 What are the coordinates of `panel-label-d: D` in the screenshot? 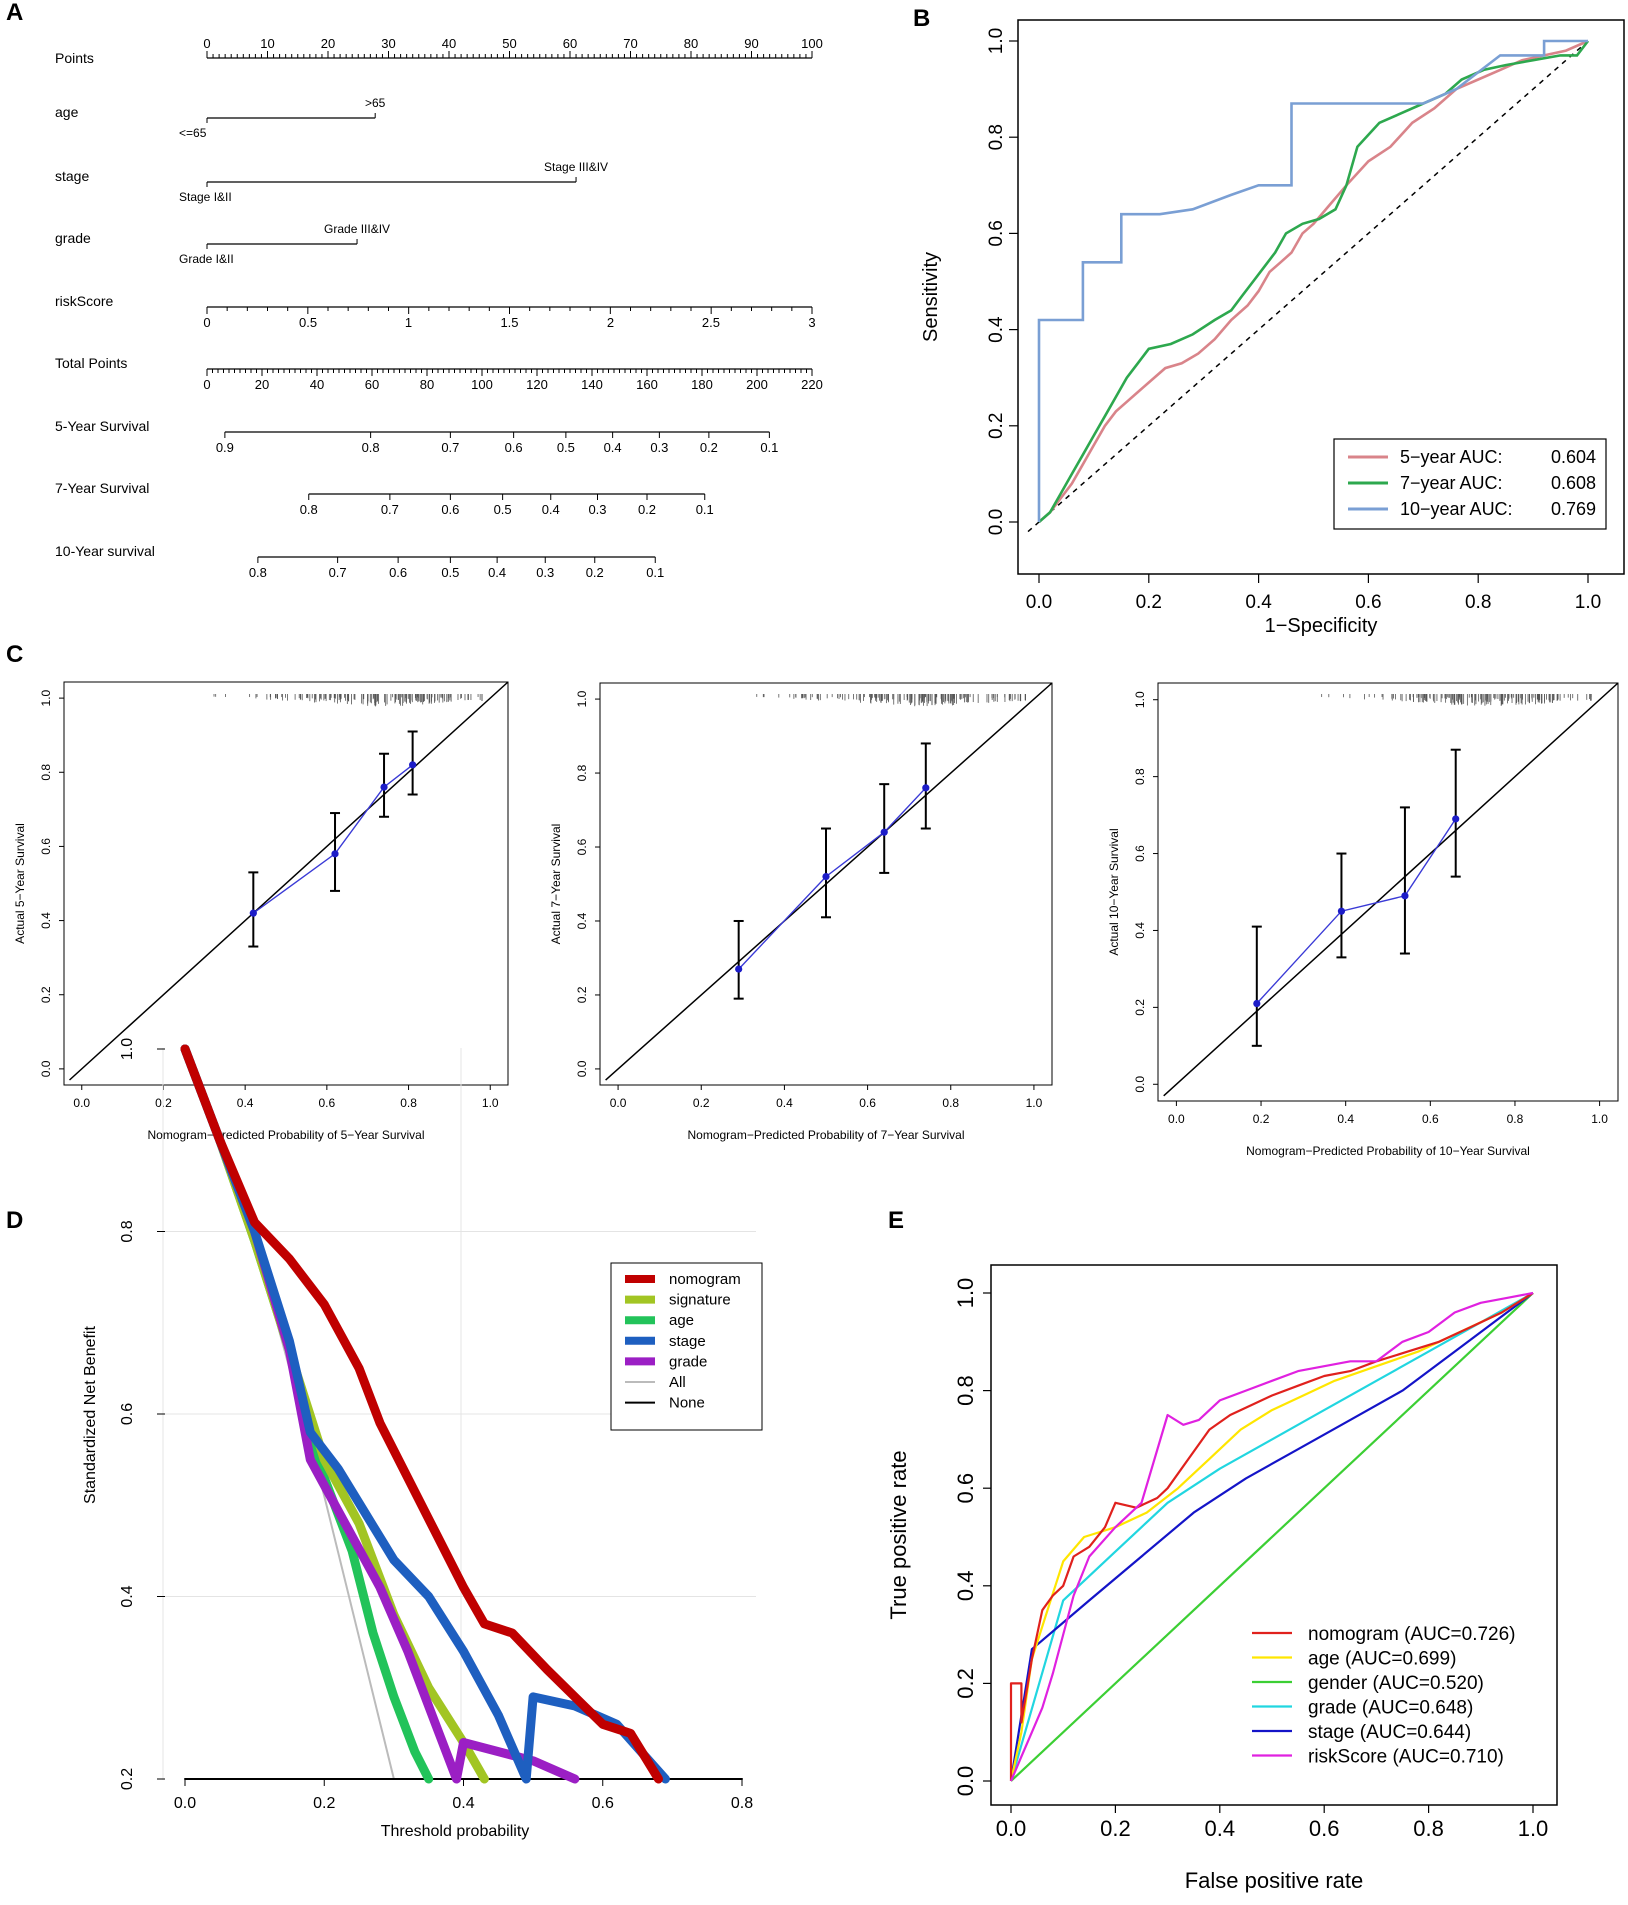 It's located at (14, 1220).